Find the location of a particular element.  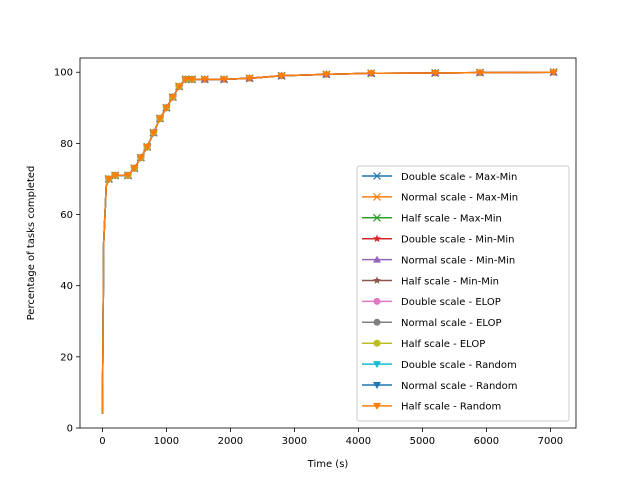

x-tick-label: 3000 is located at coordinates (294, 441).